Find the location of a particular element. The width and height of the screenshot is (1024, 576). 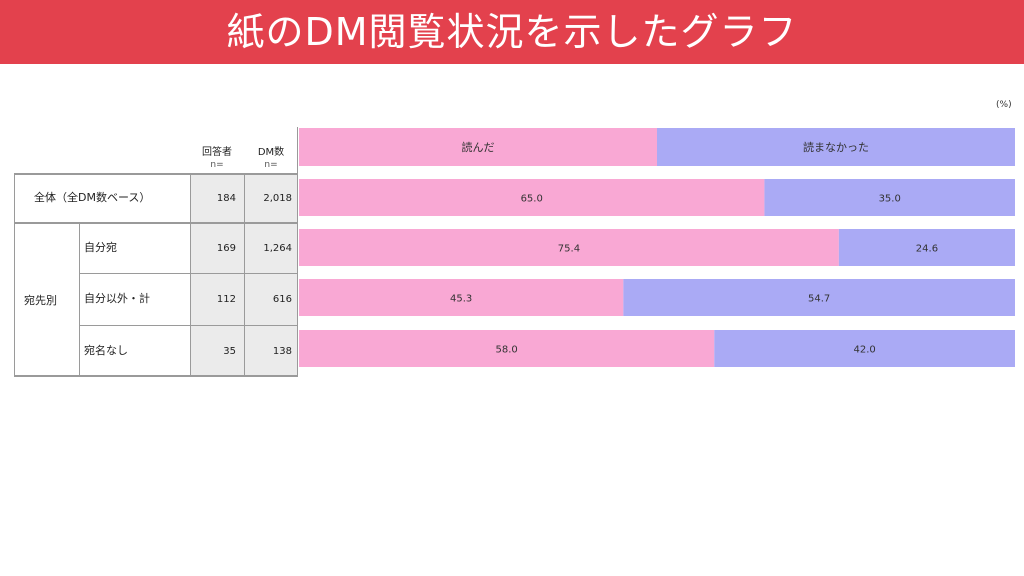

dm-count-column-header: DM数 n= is located at coordinates (271, 159).